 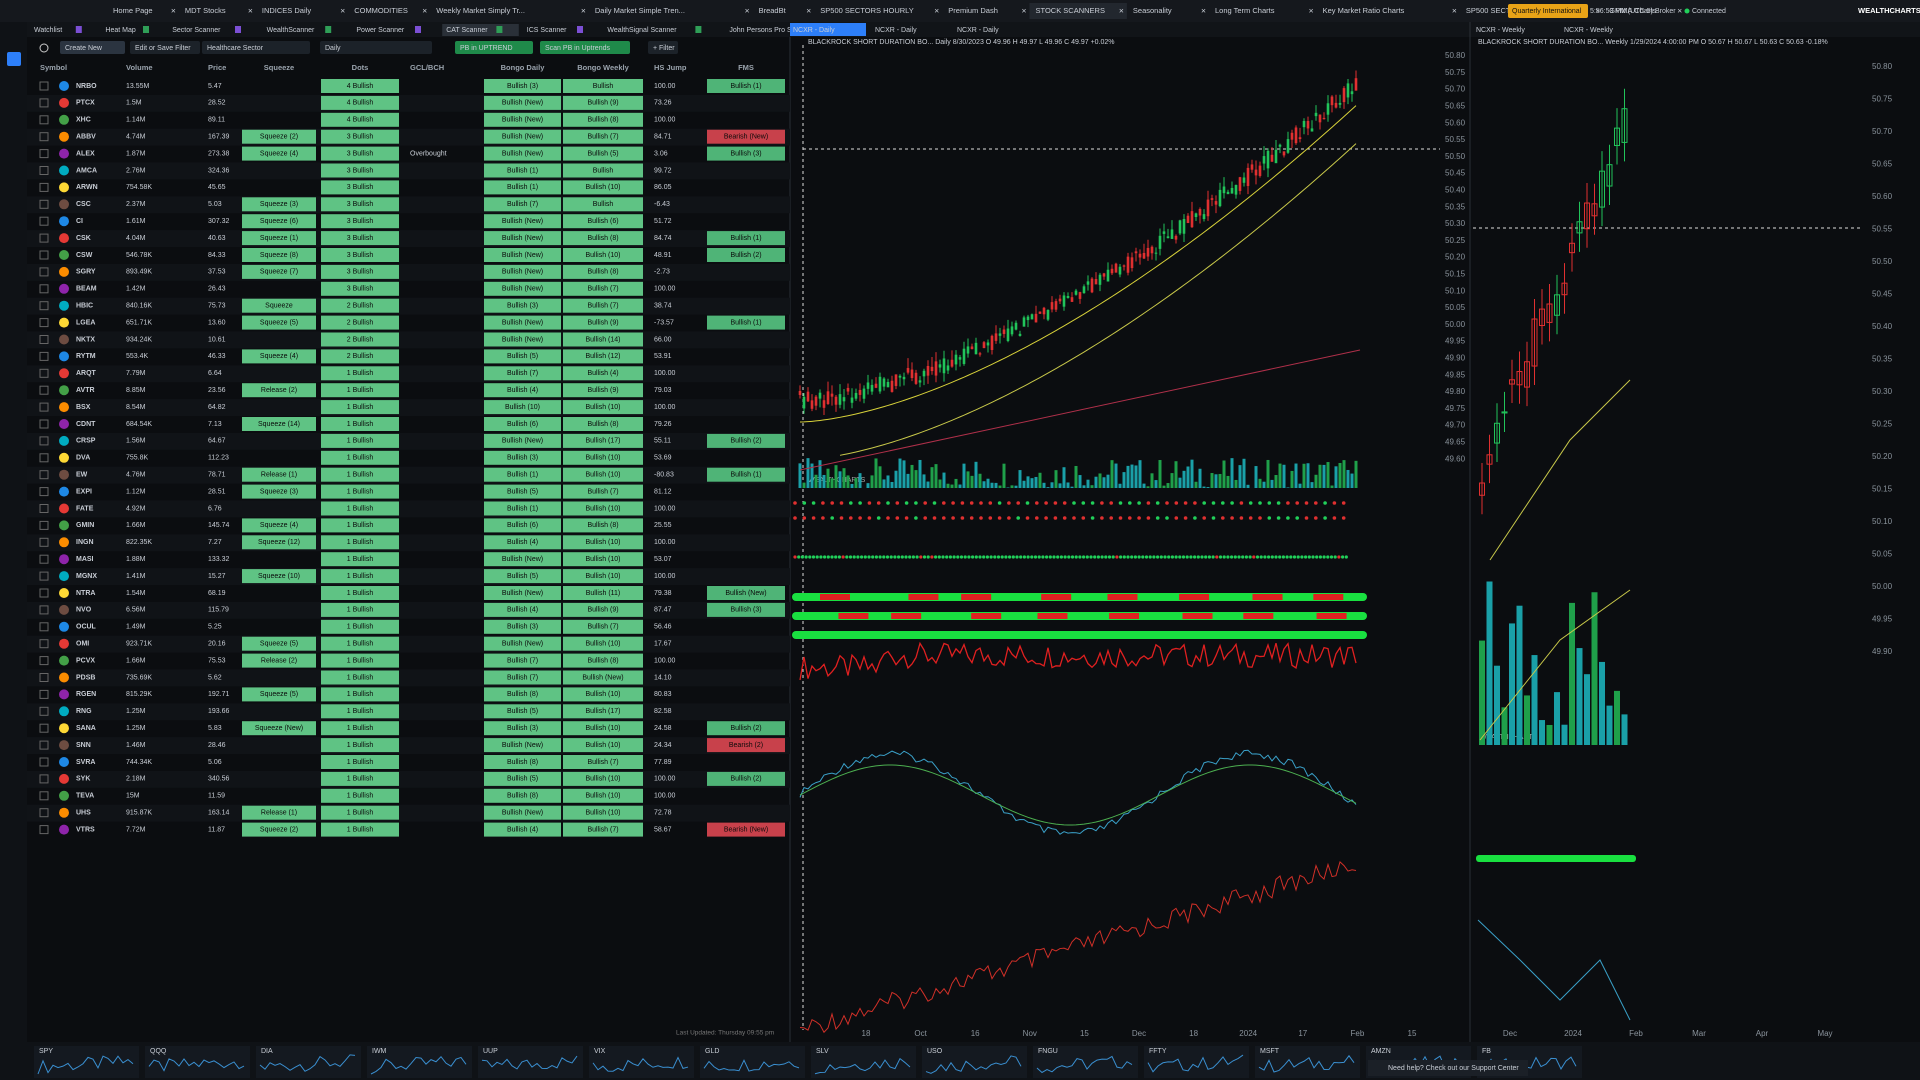 I want to click on ticker-symbol: FNGU, so click(x=1048, y=1051).